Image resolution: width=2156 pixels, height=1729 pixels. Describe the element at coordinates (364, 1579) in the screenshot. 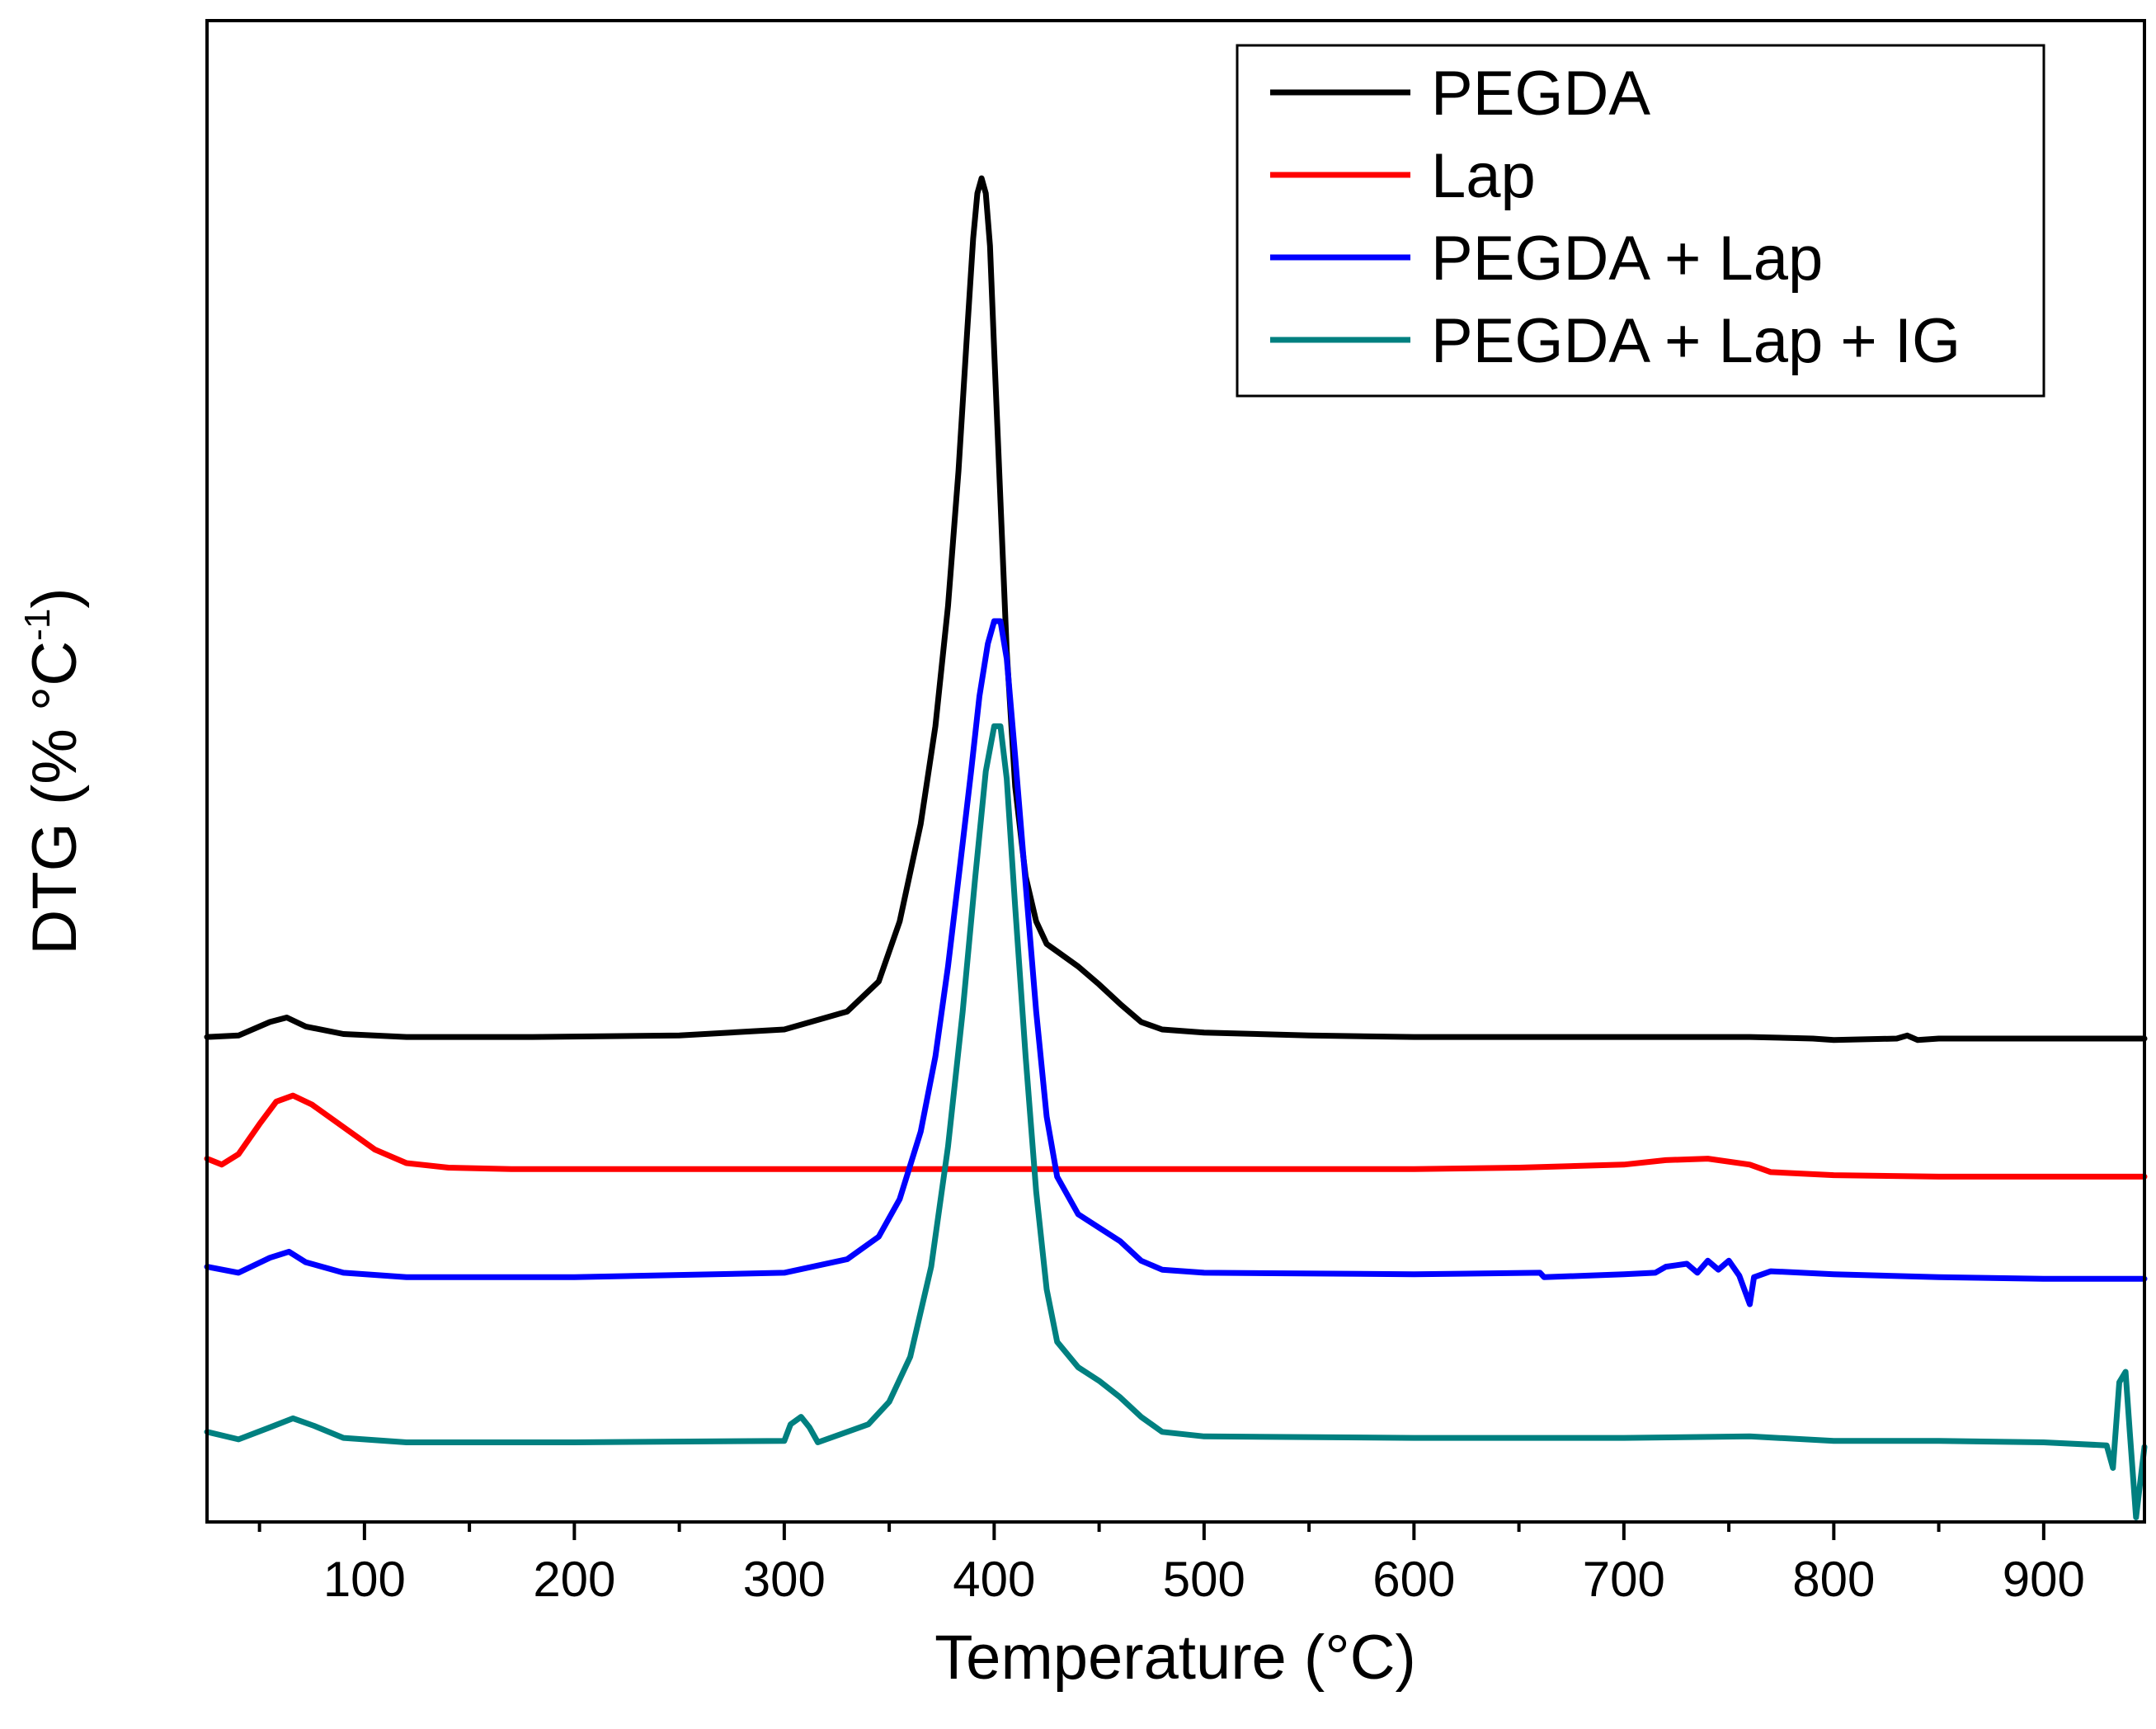

I see `x-tick-label: 100` at that location.